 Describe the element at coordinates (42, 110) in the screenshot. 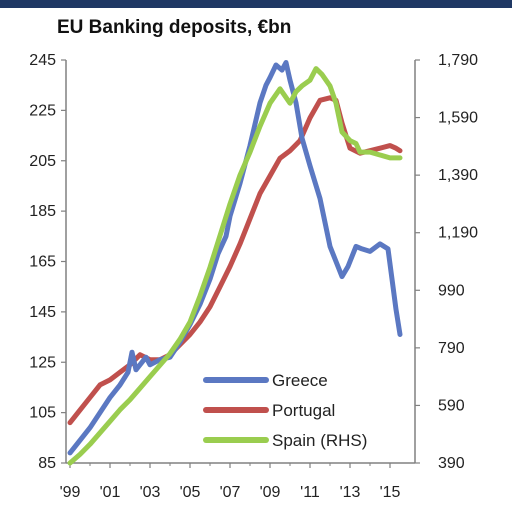

I see `y-left-tick-label: 225` at that location.